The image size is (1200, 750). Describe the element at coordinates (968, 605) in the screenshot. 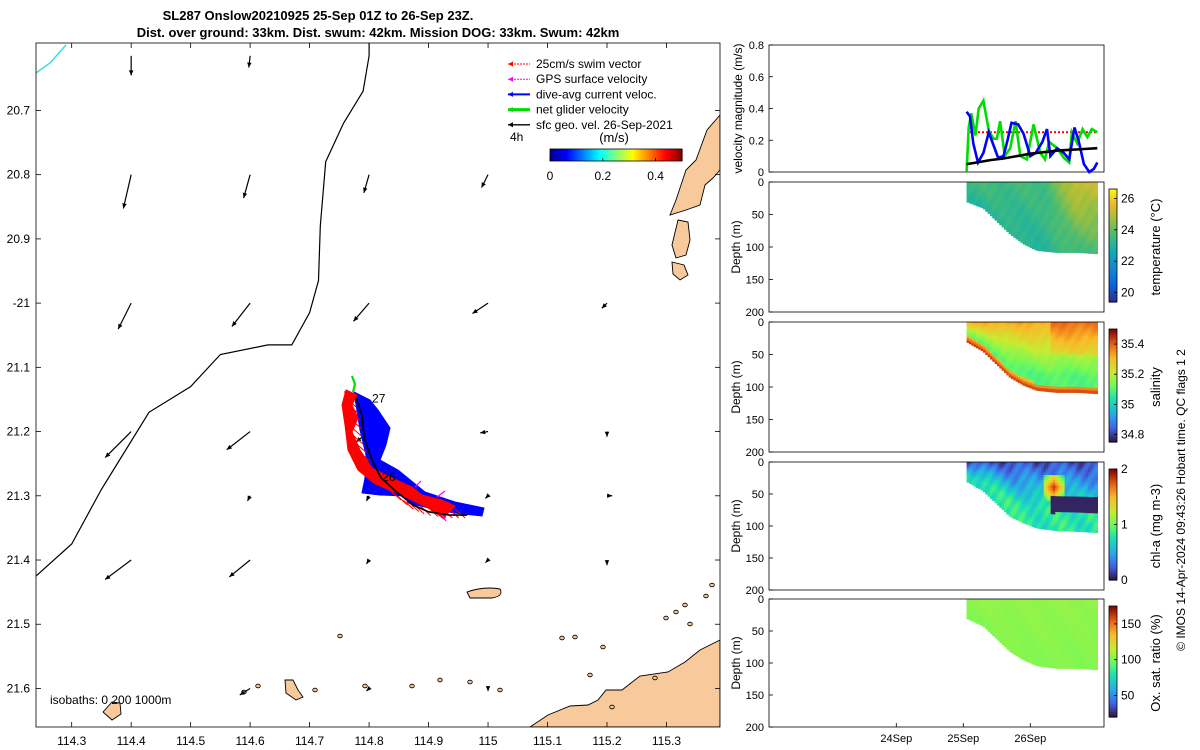

I see `oxygen-cell` at that location.